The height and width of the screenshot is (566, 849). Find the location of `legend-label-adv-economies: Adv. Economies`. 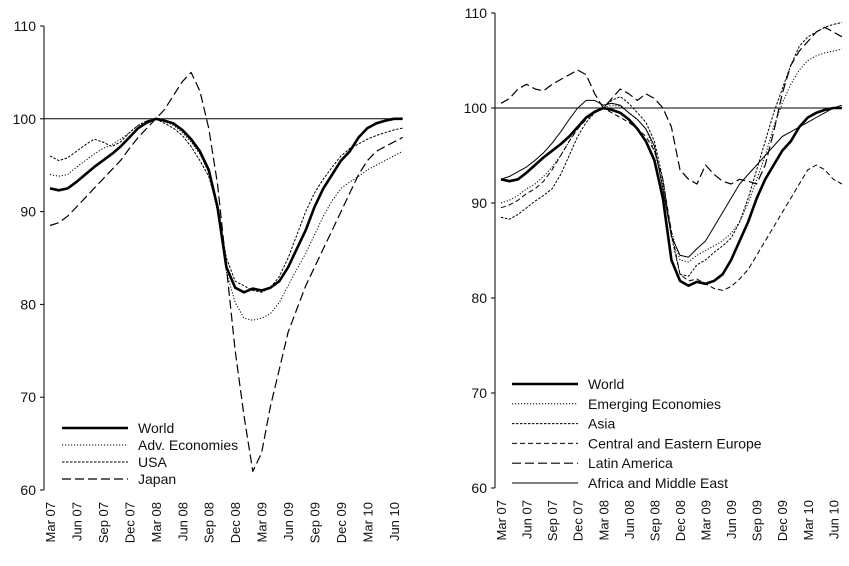

legend-label-adv-economies: Adv. Economies is located at coordinates (188, 445).